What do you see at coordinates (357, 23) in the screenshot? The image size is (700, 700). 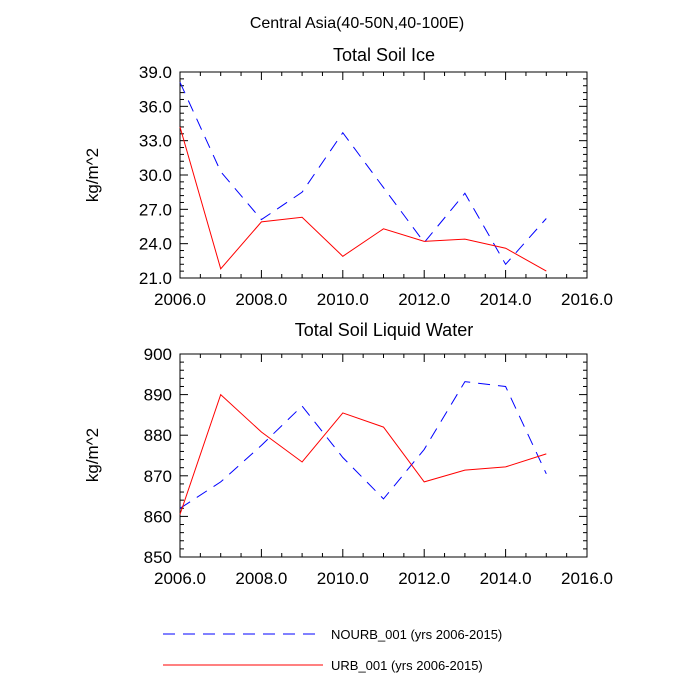 I see `main-title: Central Asia(40-50N,40-100E)` at bounding box center [357, 23].